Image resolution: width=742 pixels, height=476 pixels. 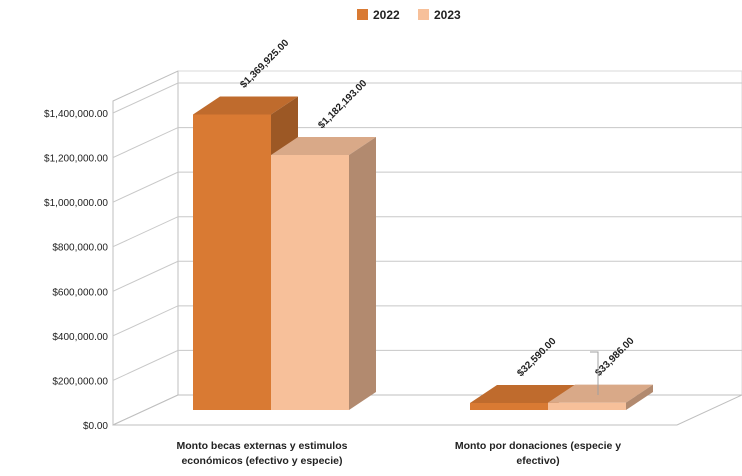 I want to click on legend: 2022 2023, so click(x=409, y=15).